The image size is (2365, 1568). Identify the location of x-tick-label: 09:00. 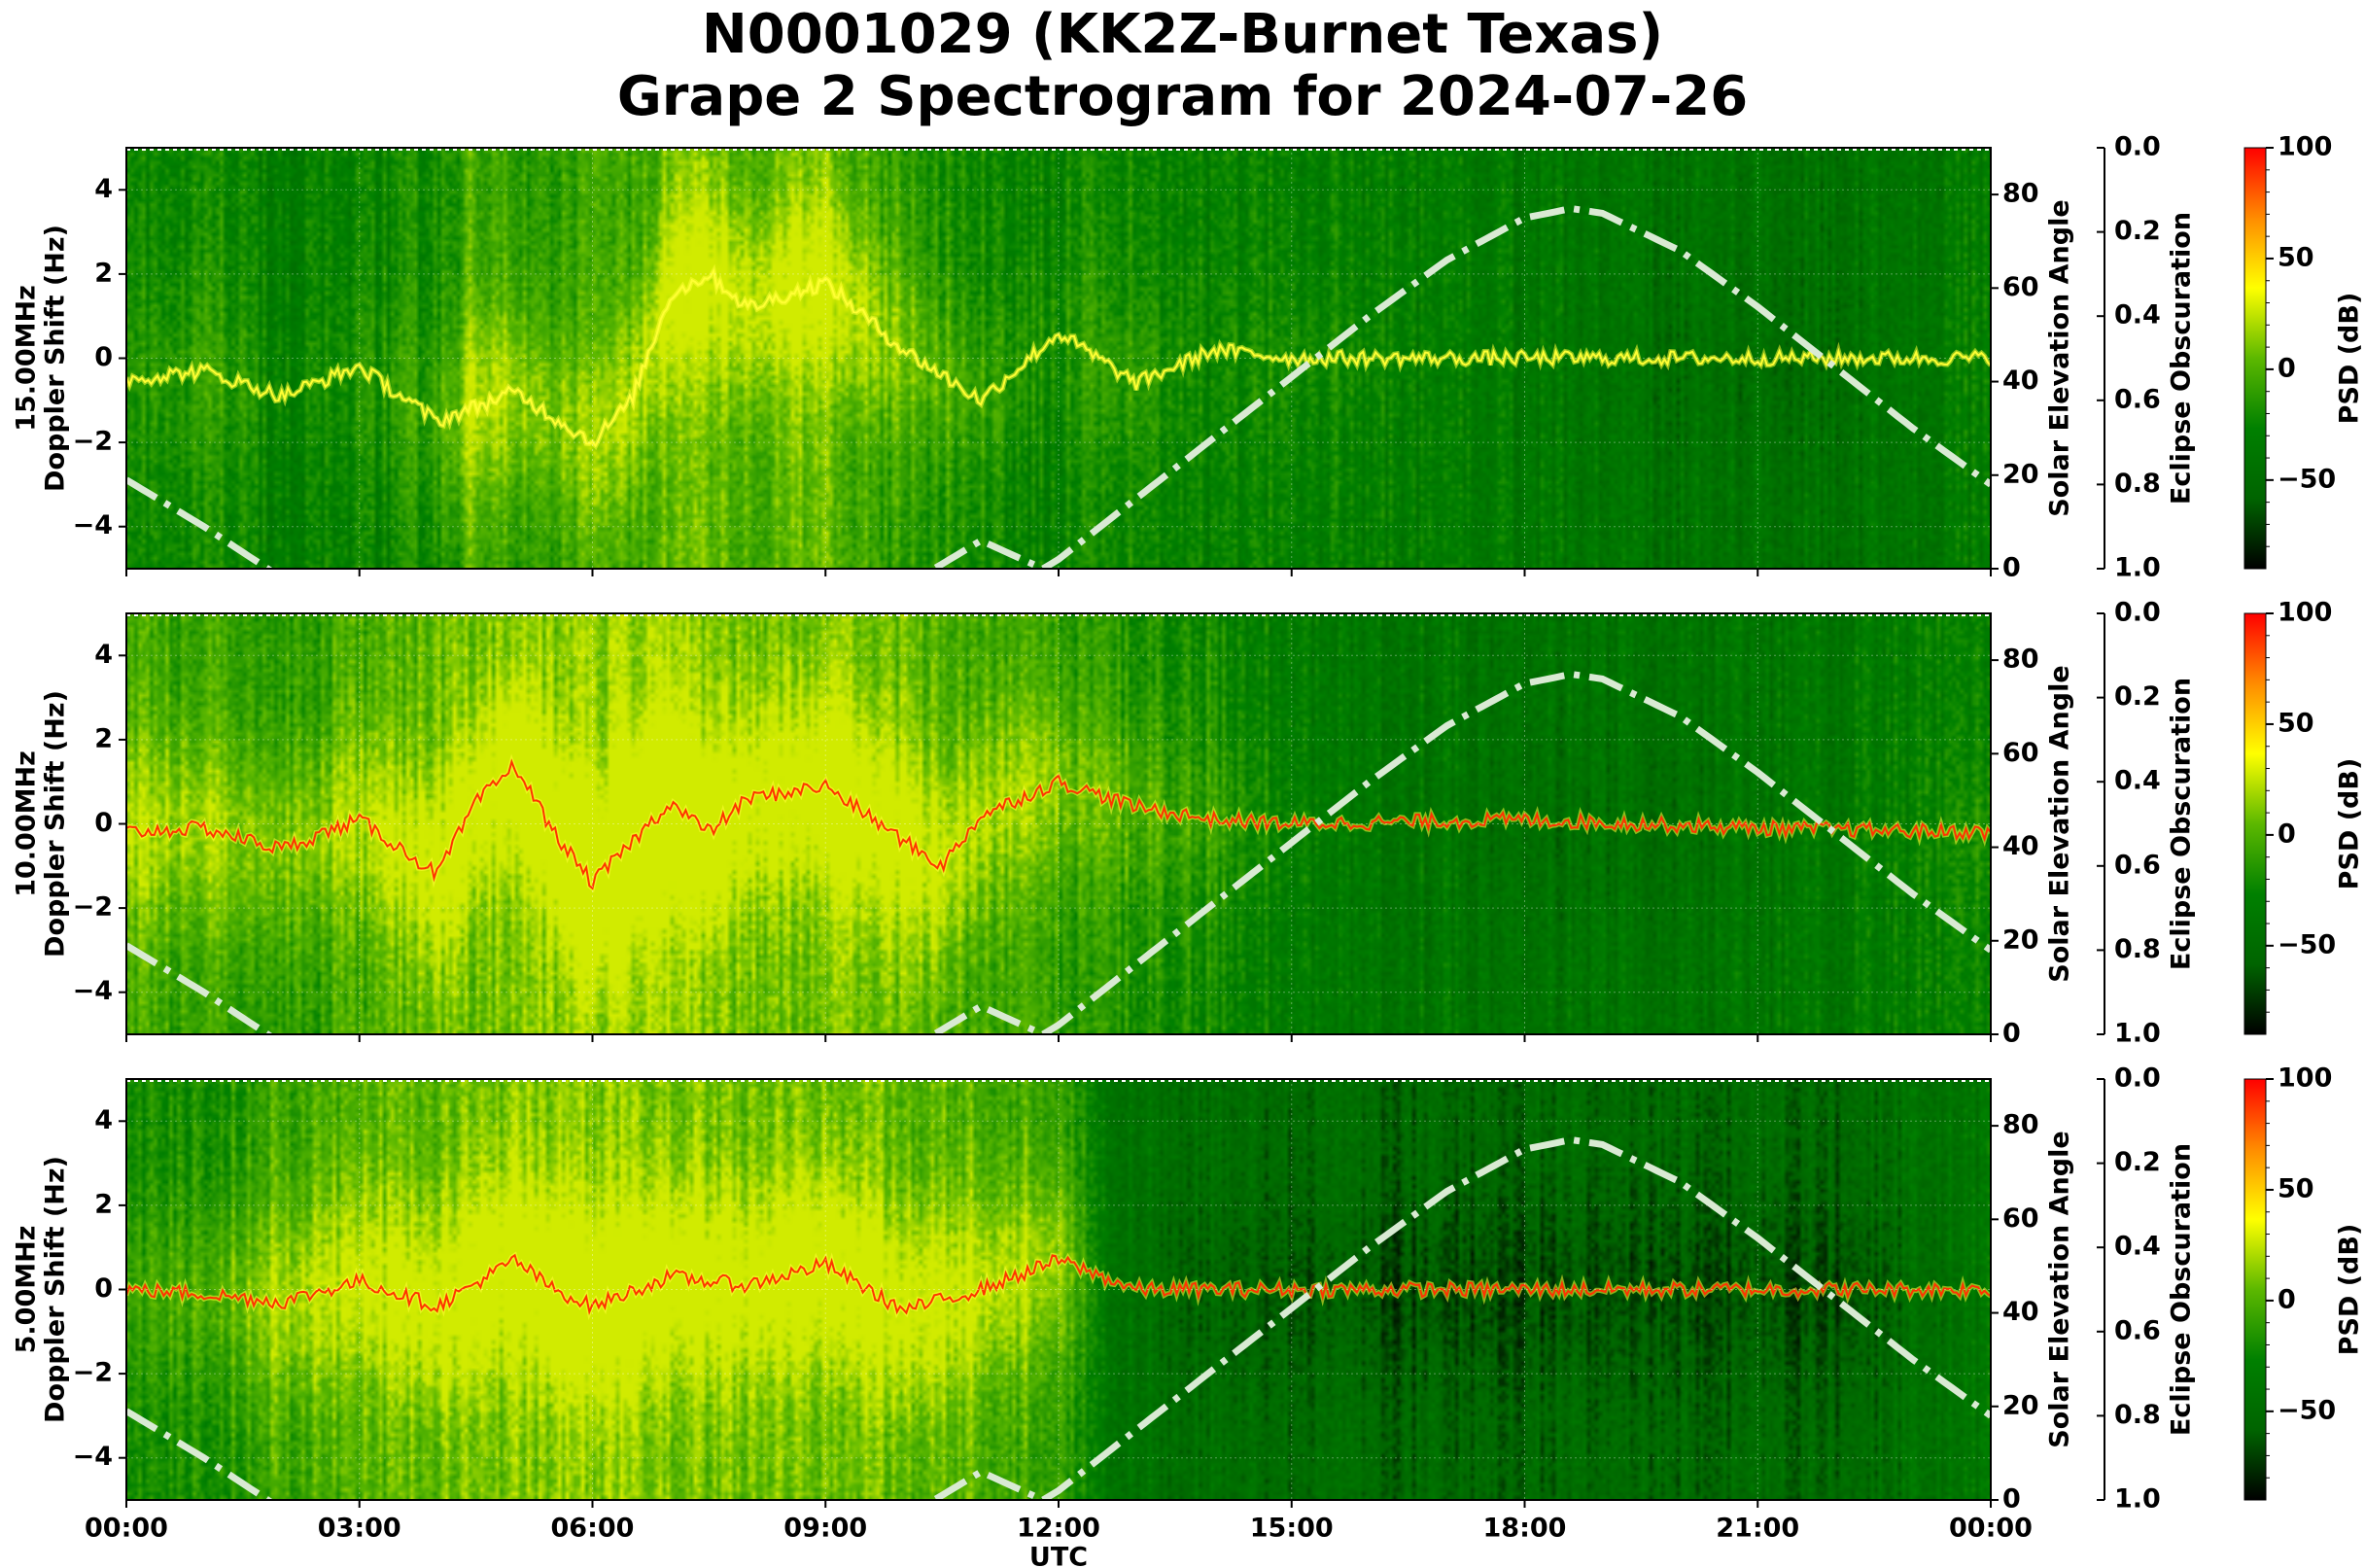
(825, 1529).